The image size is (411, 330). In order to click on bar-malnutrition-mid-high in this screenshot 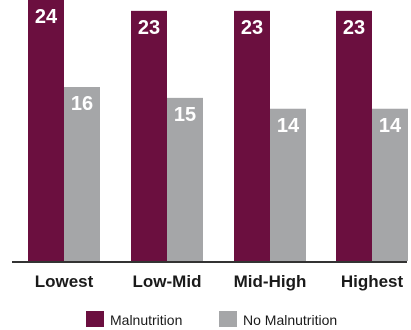, I will do `click(252, 135)`.